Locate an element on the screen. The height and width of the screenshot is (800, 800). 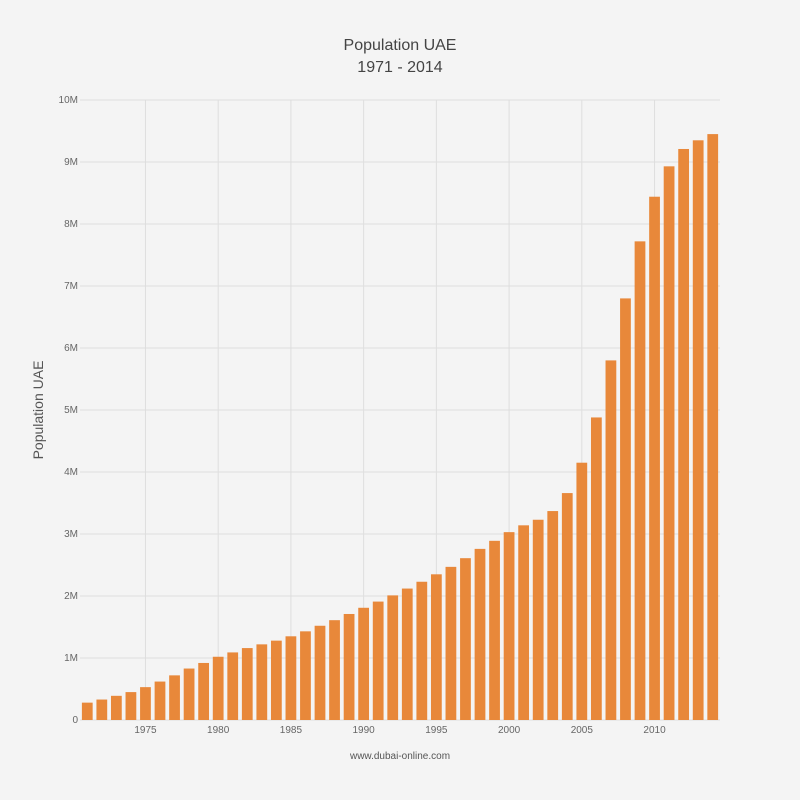
bar-1980 is located at coordinates (218, 688).